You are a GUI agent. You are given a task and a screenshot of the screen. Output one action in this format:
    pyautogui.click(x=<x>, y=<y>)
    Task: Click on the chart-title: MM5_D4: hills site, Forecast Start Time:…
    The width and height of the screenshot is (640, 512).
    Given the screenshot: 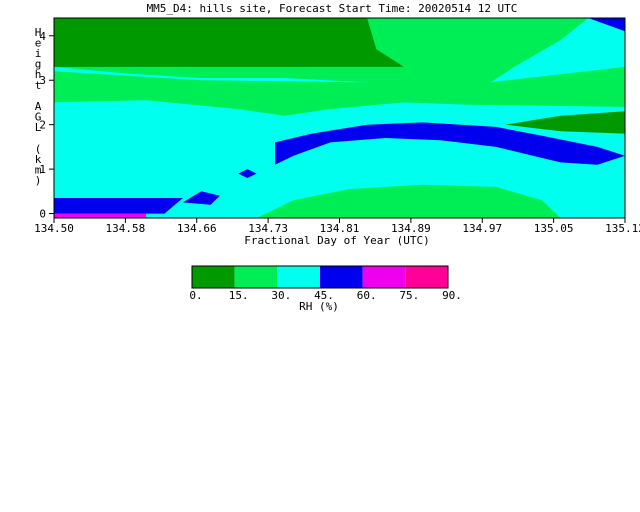 What is the action you would take?
    pyautogui.click(x=332, y=8)
    